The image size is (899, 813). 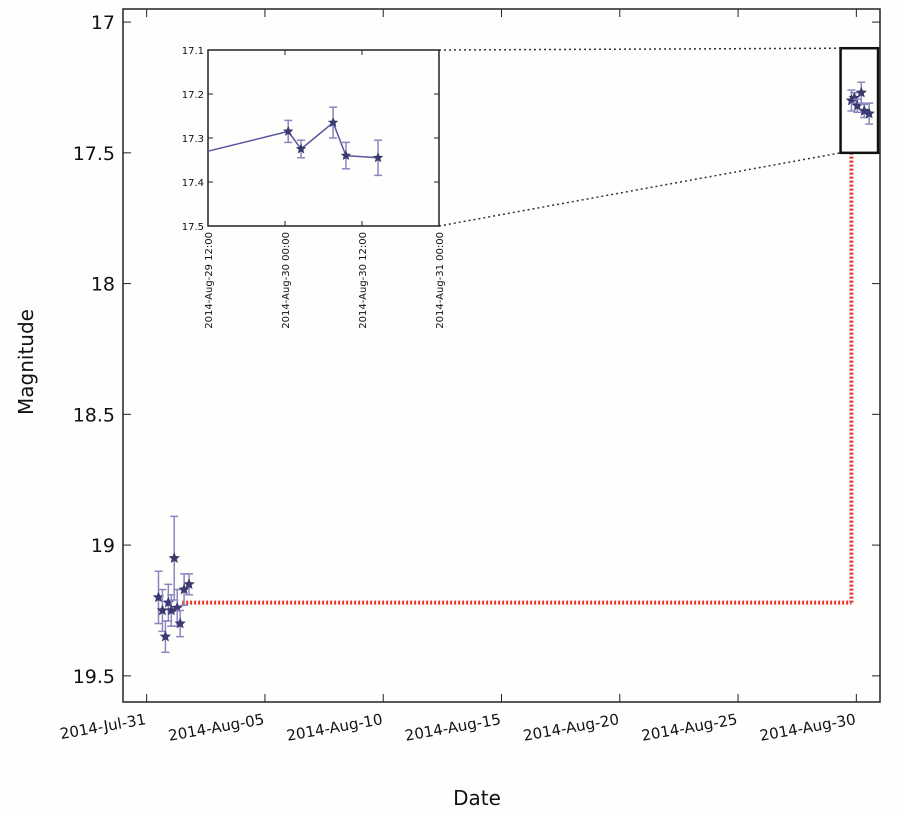 I want to click on inset-data-series, so click(x=295, y=141).